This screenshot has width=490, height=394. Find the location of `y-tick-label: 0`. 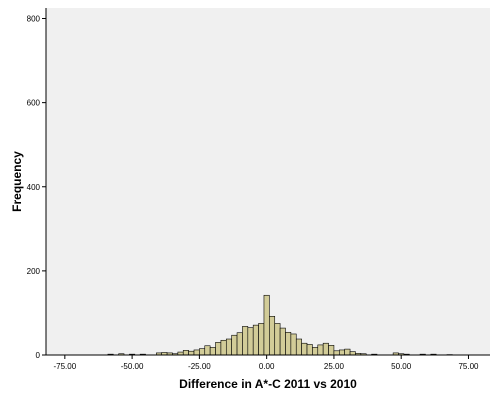

y-tick-label: 0 is located at coordinates (38, 355).